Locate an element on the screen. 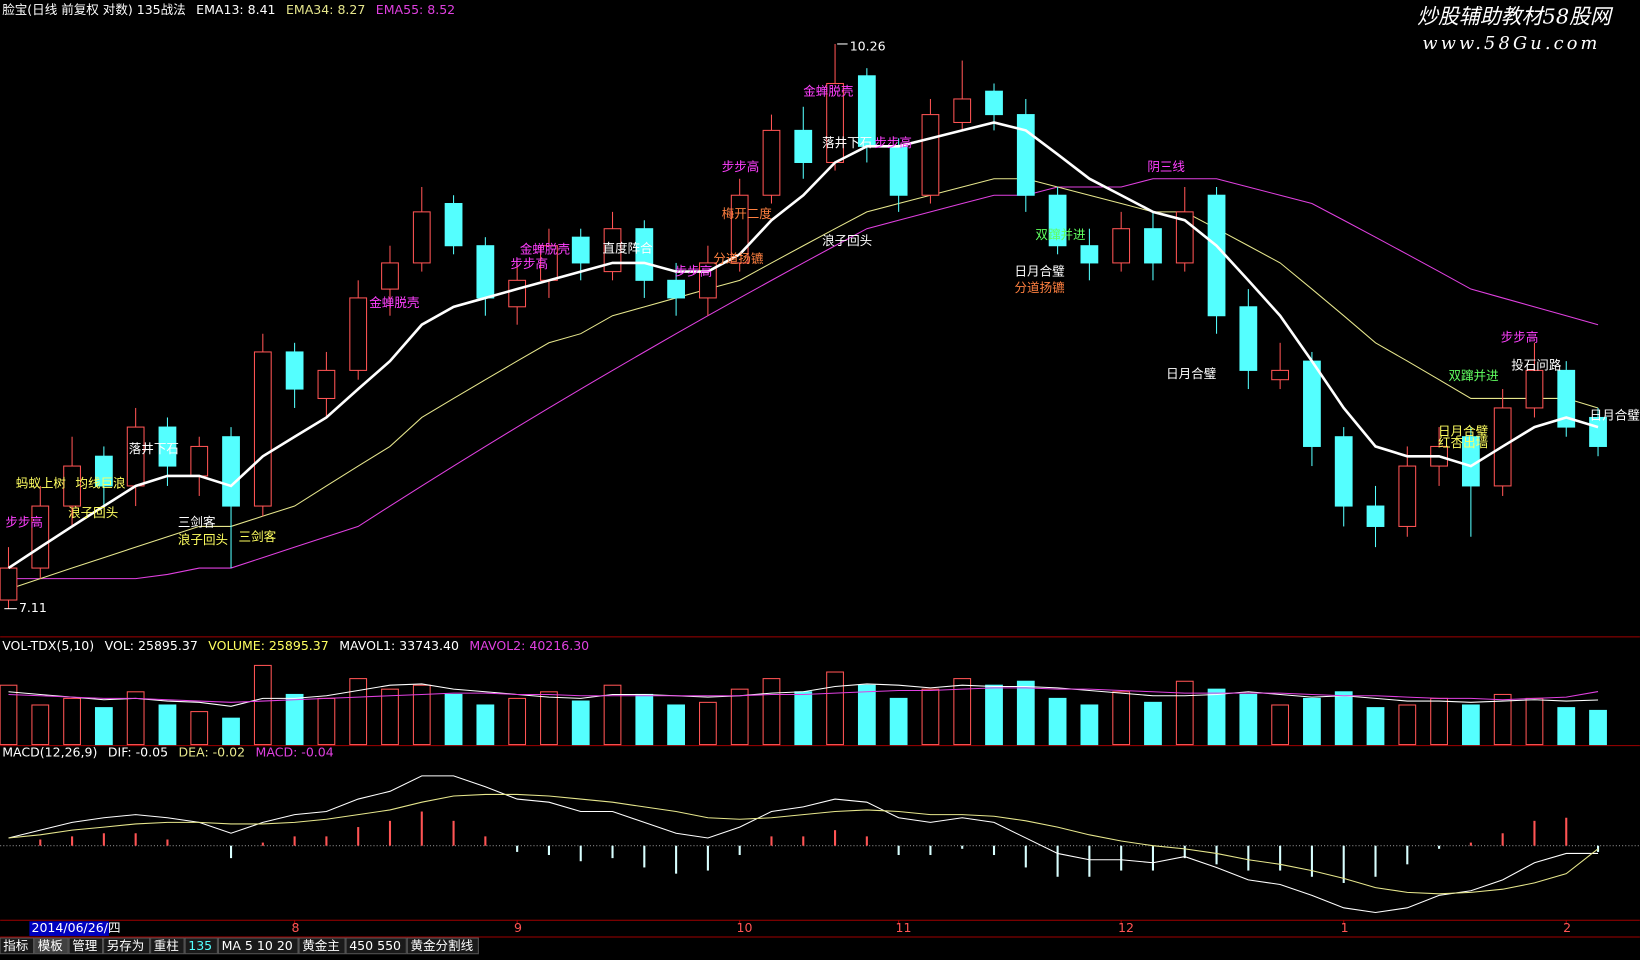 The image size is (1640, 960). pattern-annotation: 直度阵合 is located at coordinates (627, 247).